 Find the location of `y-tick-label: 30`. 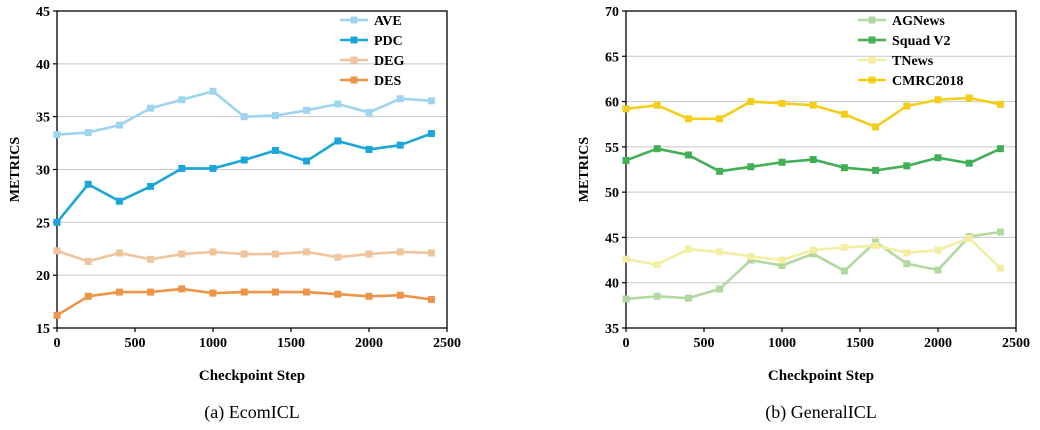

y-tick-label: 30 is located at coordinates (43, 171).